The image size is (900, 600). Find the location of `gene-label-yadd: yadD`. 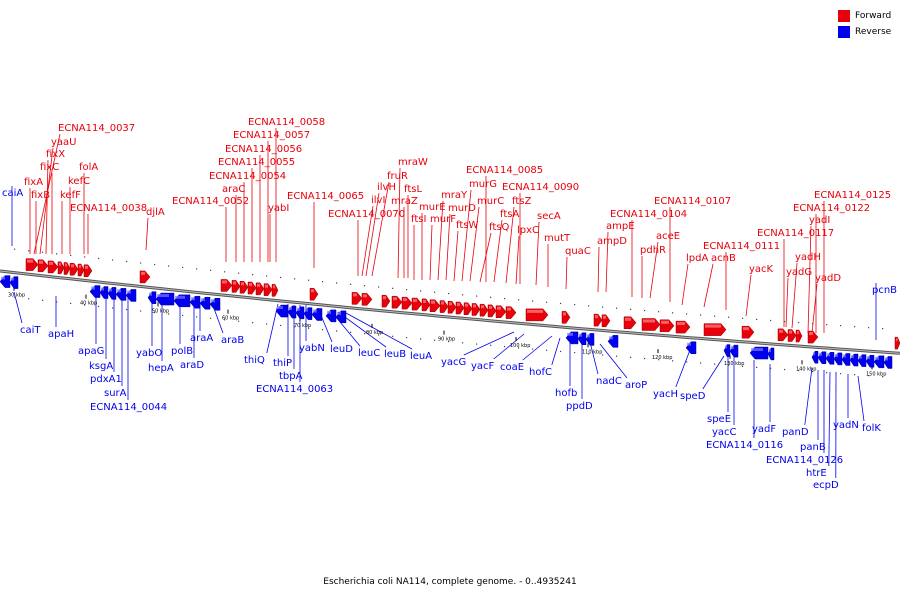

gene-label-yadd: yadD is located at coordinates (828, 278).